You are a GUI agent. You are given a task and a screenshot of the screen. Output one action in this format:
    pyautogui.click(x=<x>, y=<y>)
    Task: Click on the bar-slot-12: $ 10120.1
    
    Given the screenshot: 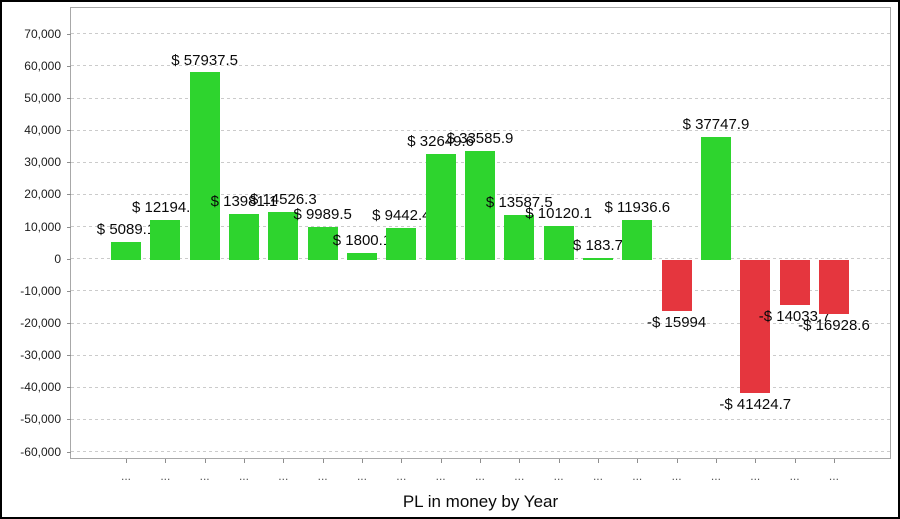 What is the action you would take?
    pyautogui.click(x=558, y=233)
    